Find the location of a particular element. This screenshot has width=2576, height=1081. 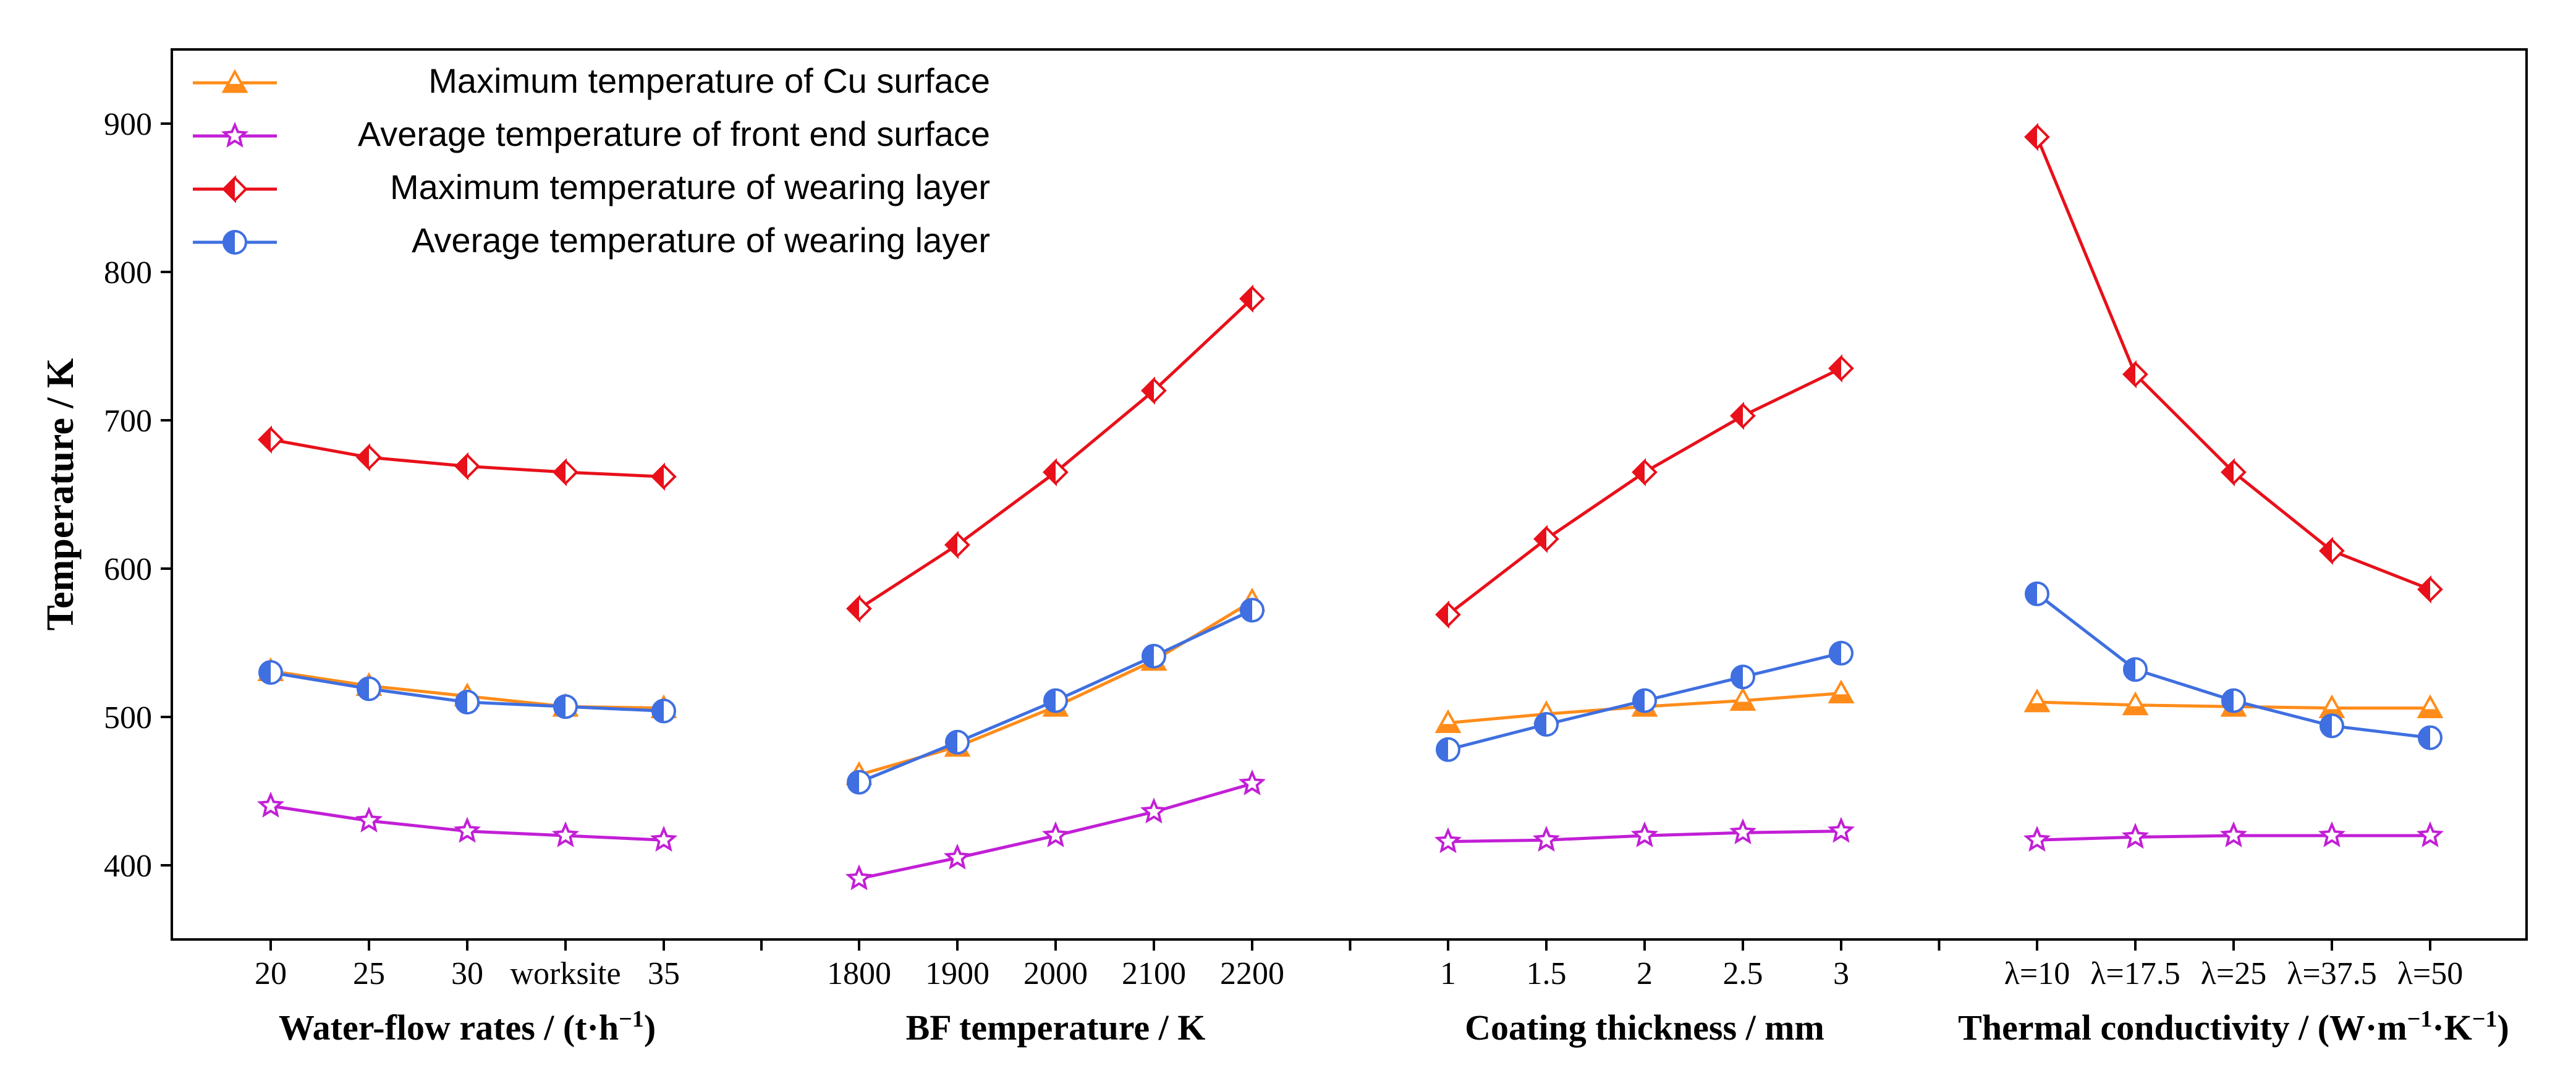

x-tick-label: 2 is located at coordinates (1645, 973).